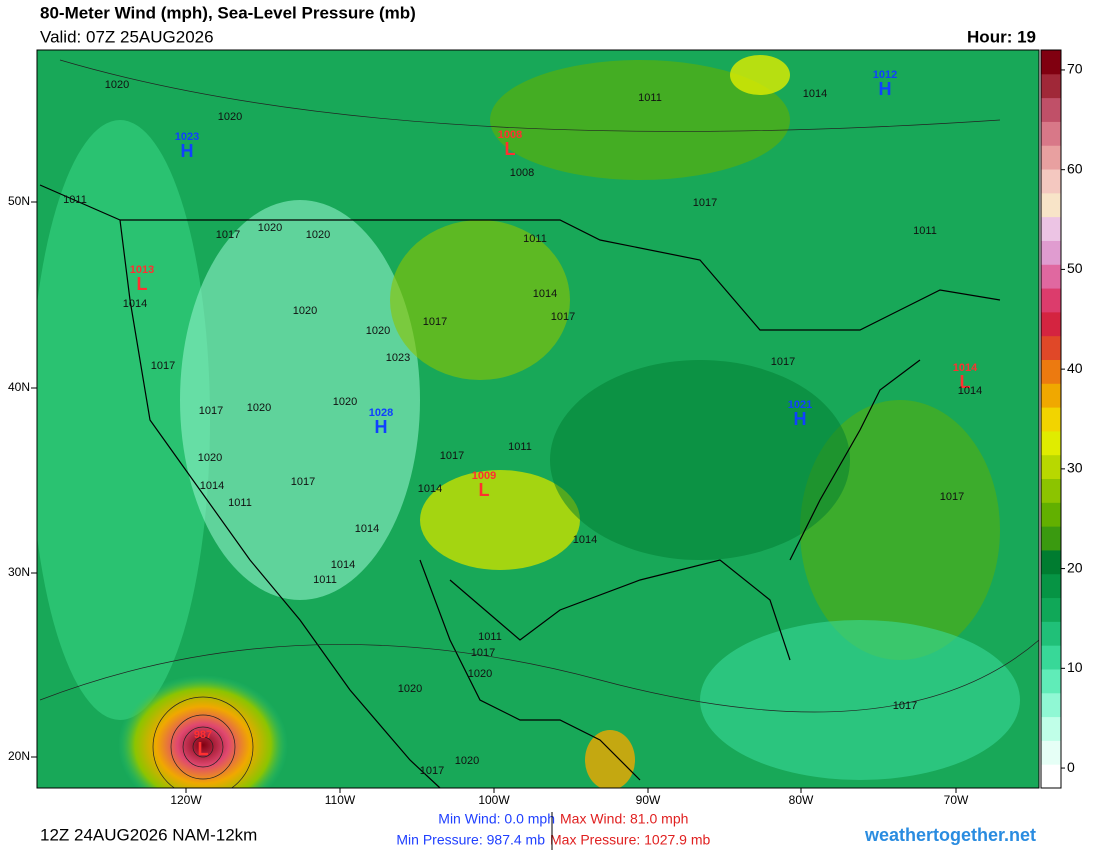  I want to click on colorbar-frame, so click(1051, 419).